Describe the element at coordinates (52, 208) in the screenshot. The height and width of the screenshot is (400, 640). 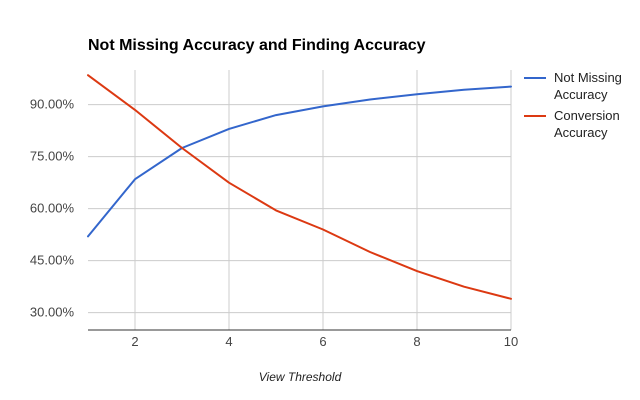
I see `y-tick-label: 60.00%` at that location.